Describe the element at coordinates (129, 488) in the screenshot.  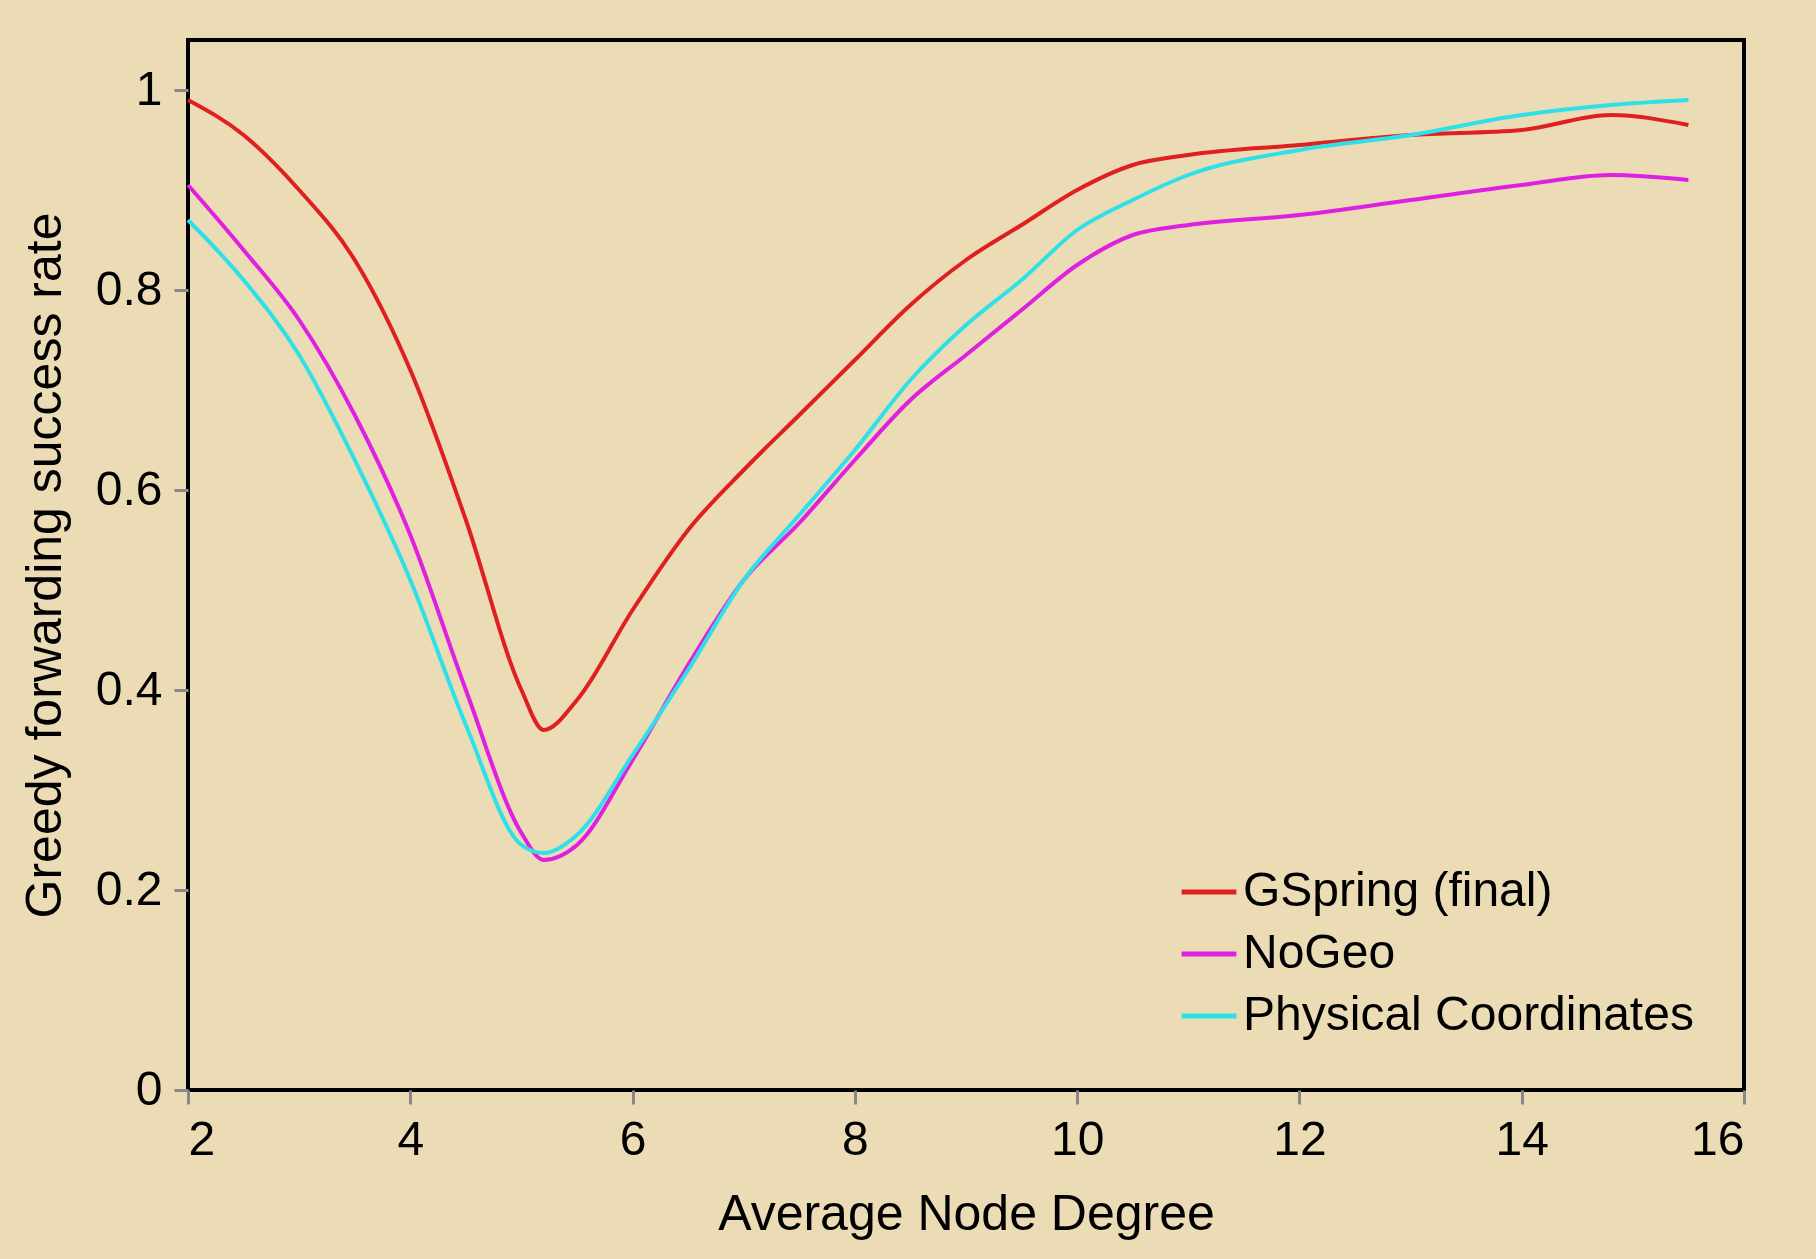
I see `y-tick-label: 0.6` at that location.